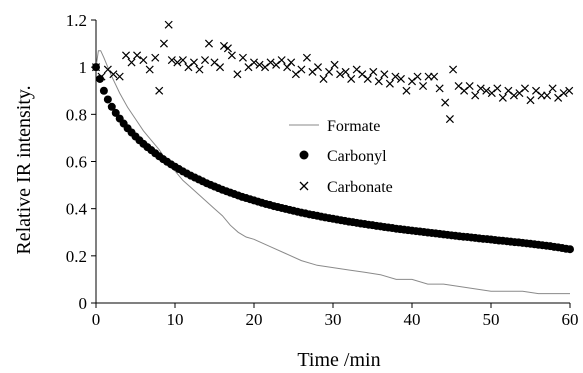  I want to click on y-tick-label: 0.6, so click(76, 162).